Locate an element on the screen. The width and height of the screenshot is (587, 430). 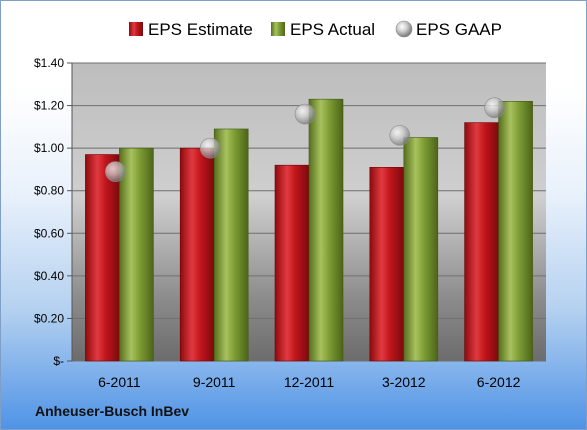
legend-actual-swatch is located at coordinates (278, 29).